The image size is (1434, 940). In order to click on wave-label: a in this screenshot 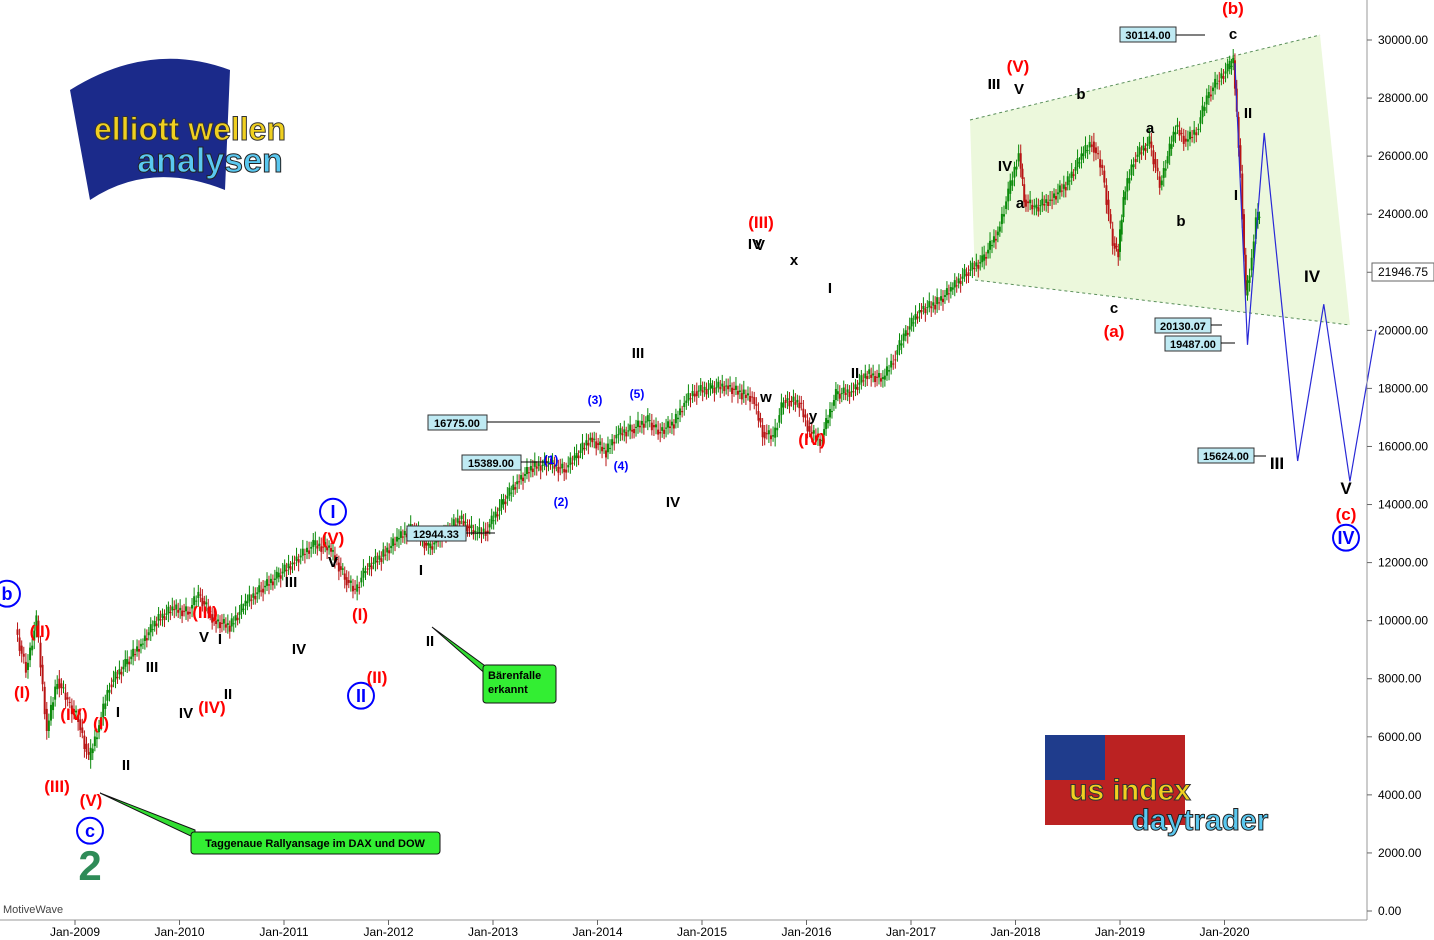, I will do `click(1150, 128)`.